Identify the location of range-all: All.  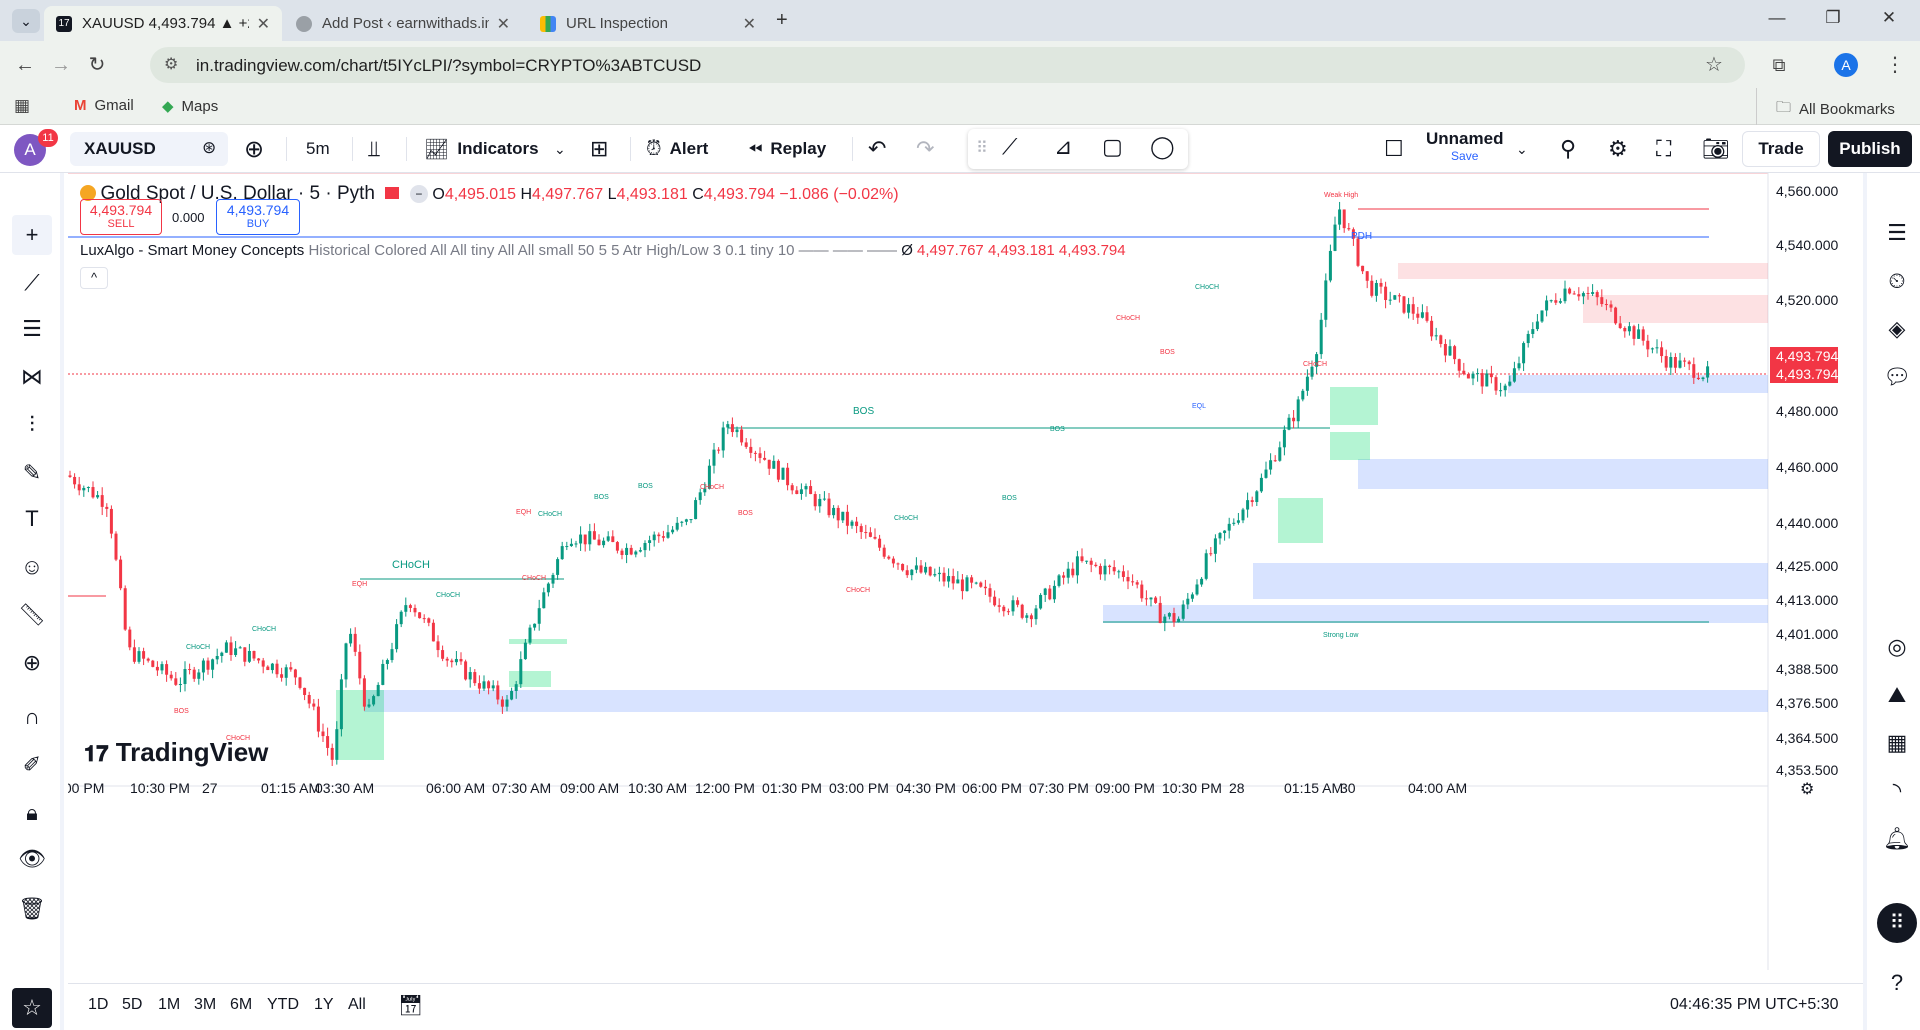
(357, 1004).